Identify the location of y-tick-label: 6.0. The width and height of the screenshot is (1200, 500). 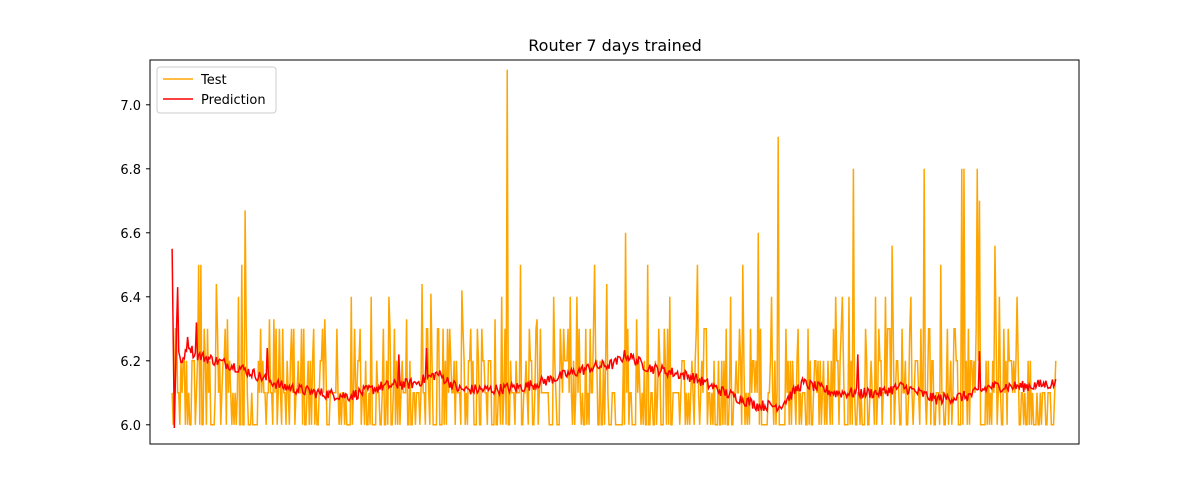
(130, 426).